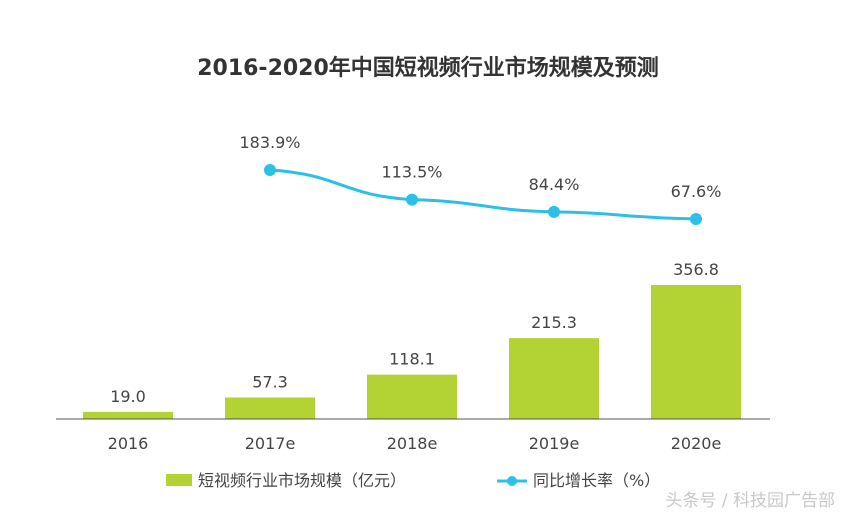 This screenshot has height=519, width=841. What do you see at coordinates (302, 480) in the screenshot?
I see `legend-bar-label: 短视频行业市场规模（亿元）` at bounding box center [302, 480].